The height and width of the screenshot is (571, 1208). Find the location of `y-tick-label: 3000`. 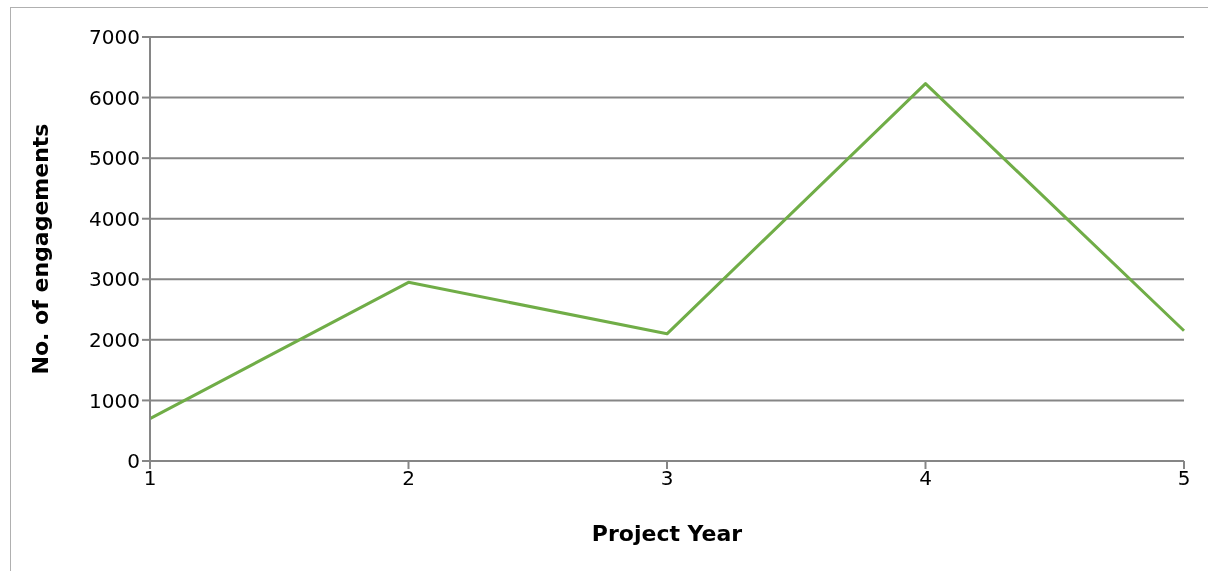

y-tick-label: 3000 is located at coordinates (114, 279).